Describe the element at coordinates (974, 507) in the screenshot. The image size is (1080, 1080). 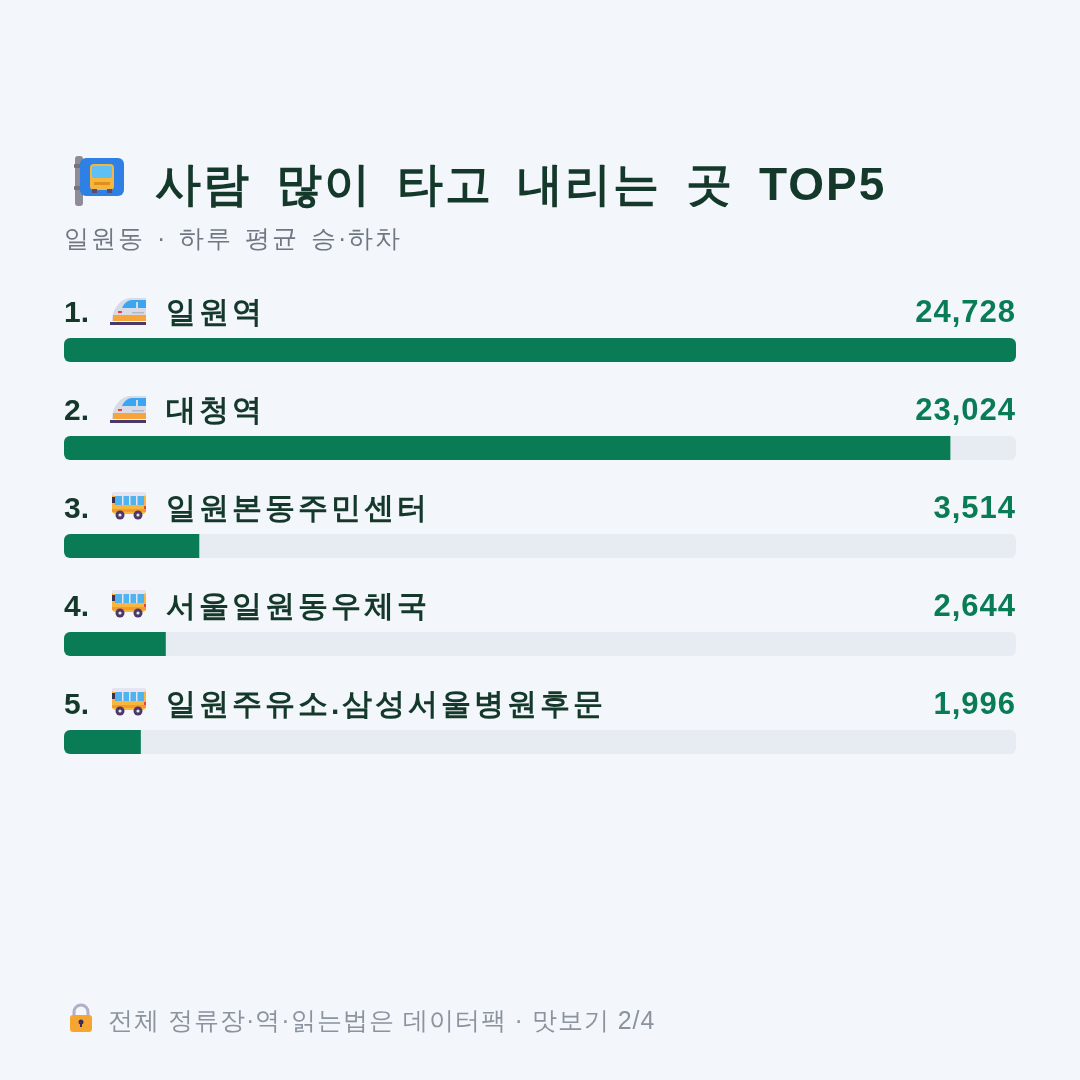
I see `data-label: 3,514` at that location.